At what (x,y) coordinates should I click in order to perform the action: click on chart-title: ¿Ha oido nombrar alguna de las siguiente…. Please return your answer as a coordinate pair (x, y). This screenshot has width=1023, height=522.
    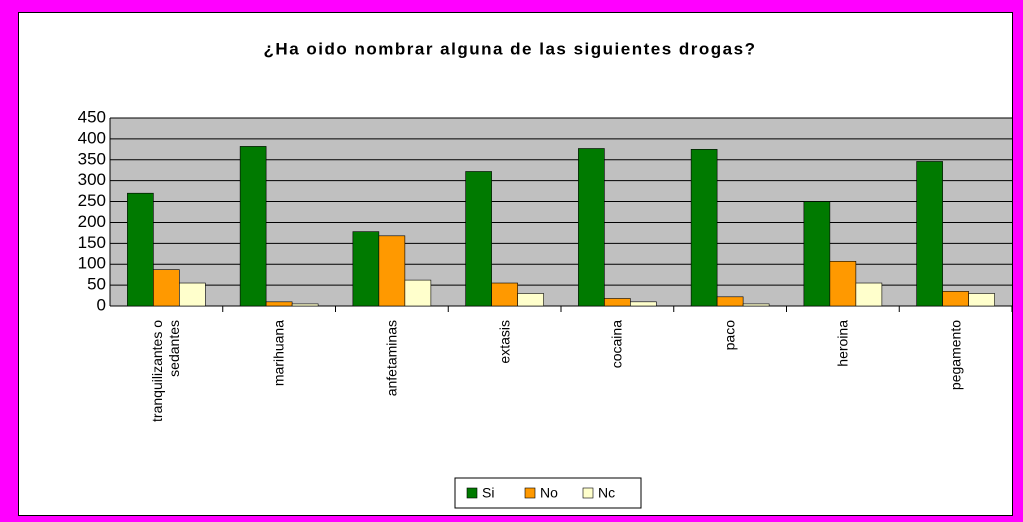
    Looking at the image, I should click on (510, 48).